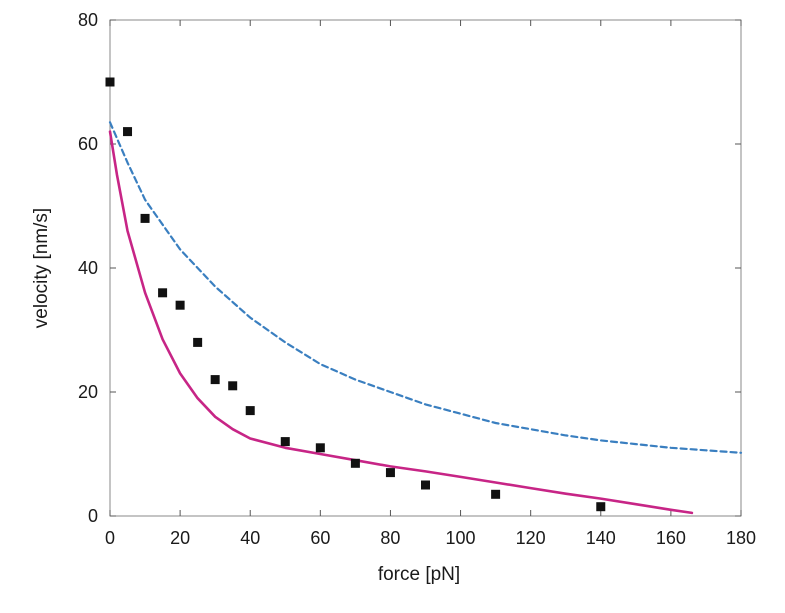 This screenshot has width=785, height=613. Describe the element at coordinates (419, 574) in the screenshot. I see `x-axis-label: force [pN]` at that location.